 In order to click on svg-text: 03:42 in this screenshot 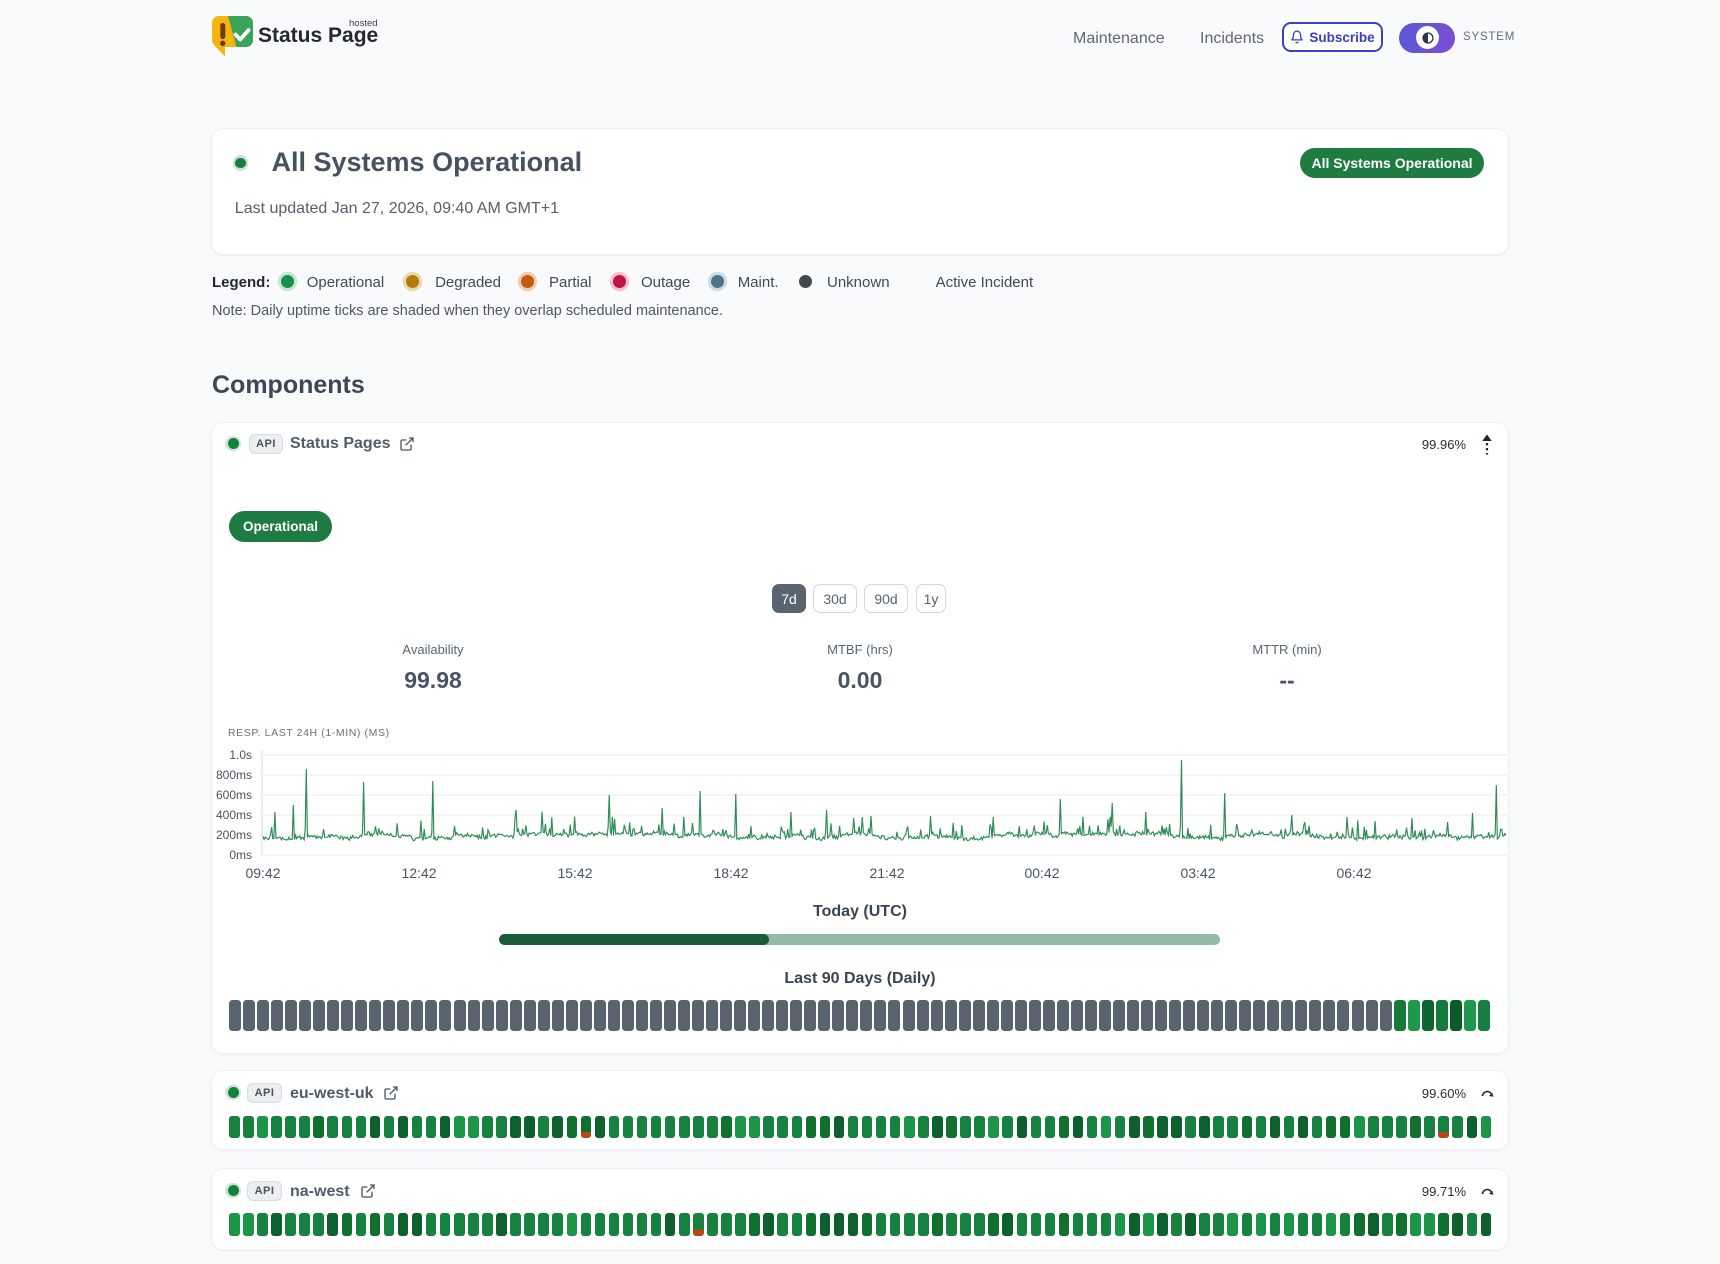, I will do `click(1197, 873)`.